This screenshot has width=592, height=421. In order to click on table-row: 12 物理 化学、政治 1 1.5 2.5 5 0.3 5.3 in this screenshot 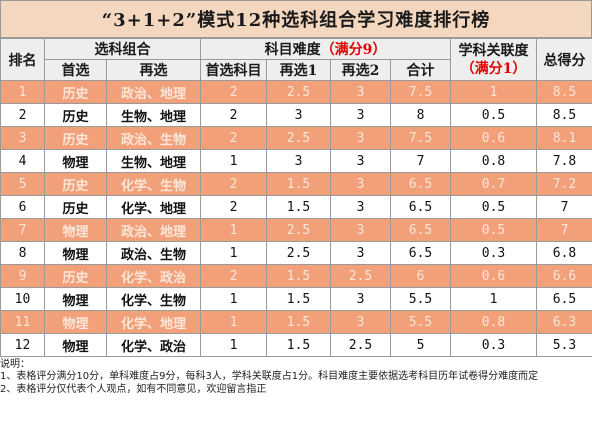, I will do `click(296, 345)`.